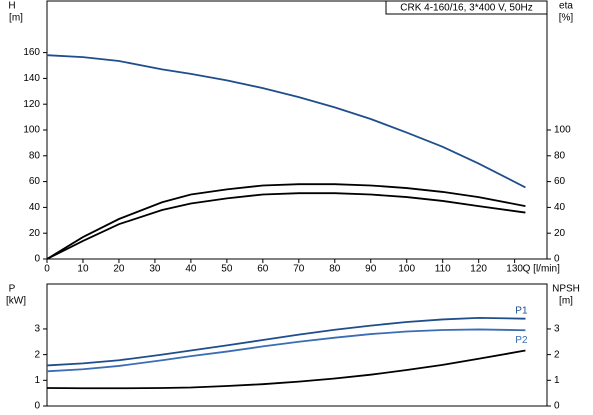  What do you see at coordinates (119, 269) in the screenshot?
I see `x-tick-label: 20` at bounding box center [119, 269].